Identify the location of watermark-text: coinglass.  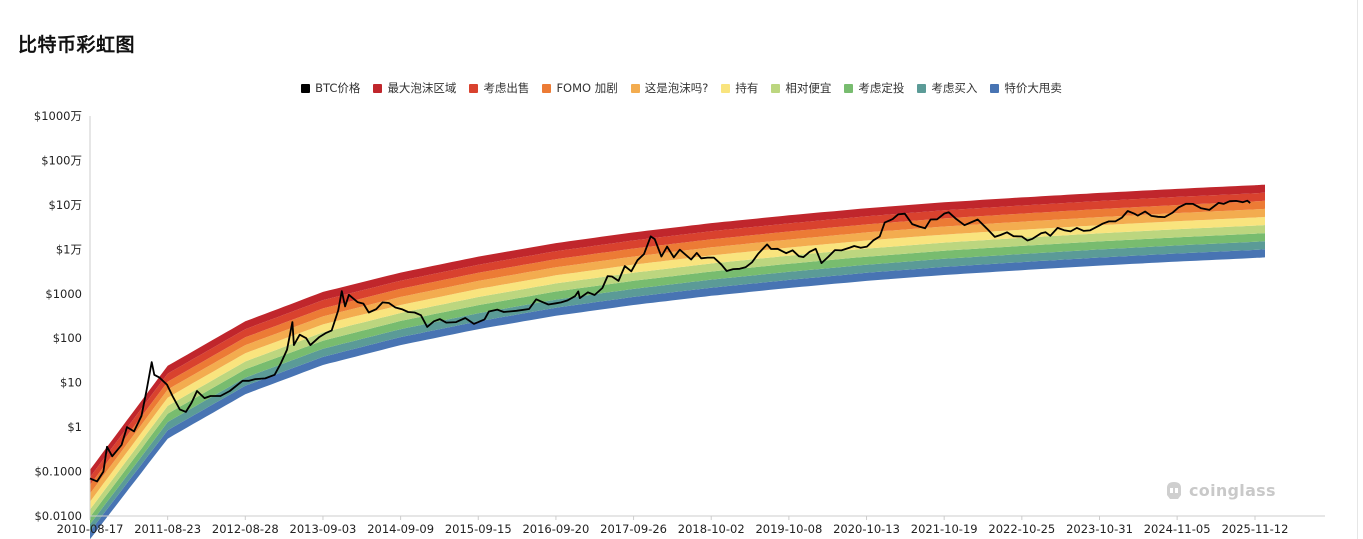
(1232, 490).